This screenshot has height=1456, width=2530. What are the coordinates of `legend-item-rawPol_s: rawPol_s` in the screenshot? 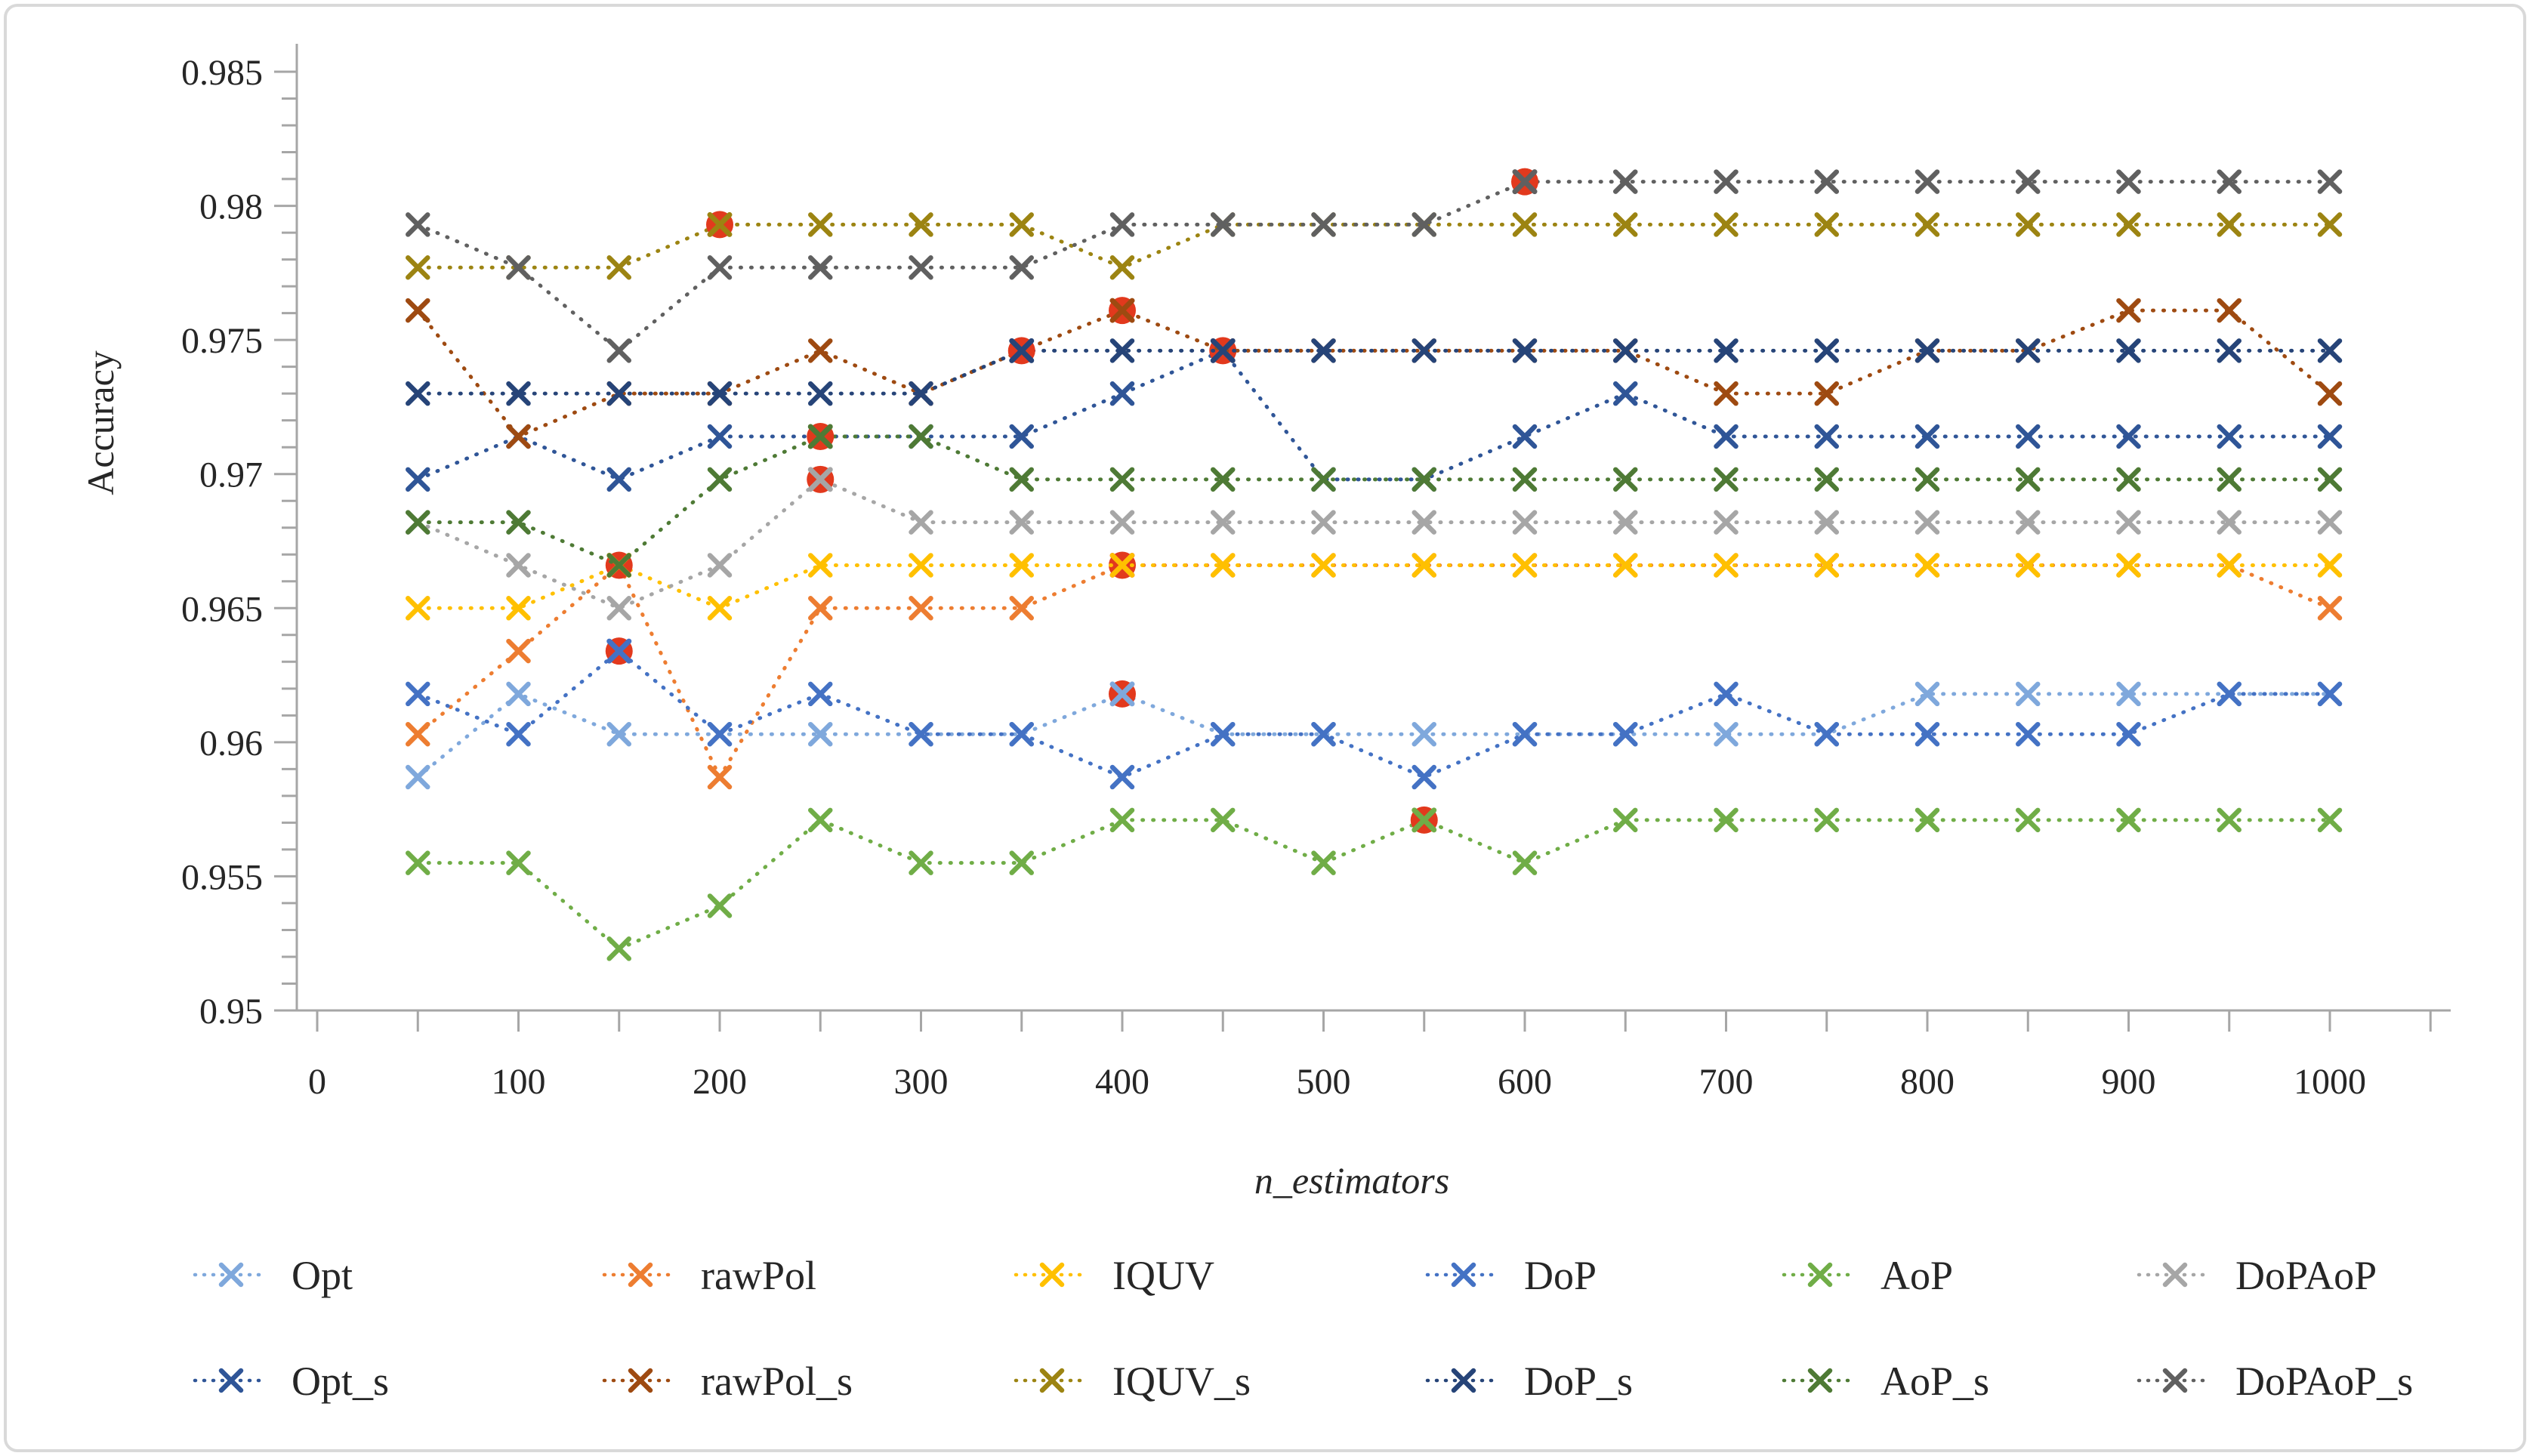 It's located at (727, 1381).